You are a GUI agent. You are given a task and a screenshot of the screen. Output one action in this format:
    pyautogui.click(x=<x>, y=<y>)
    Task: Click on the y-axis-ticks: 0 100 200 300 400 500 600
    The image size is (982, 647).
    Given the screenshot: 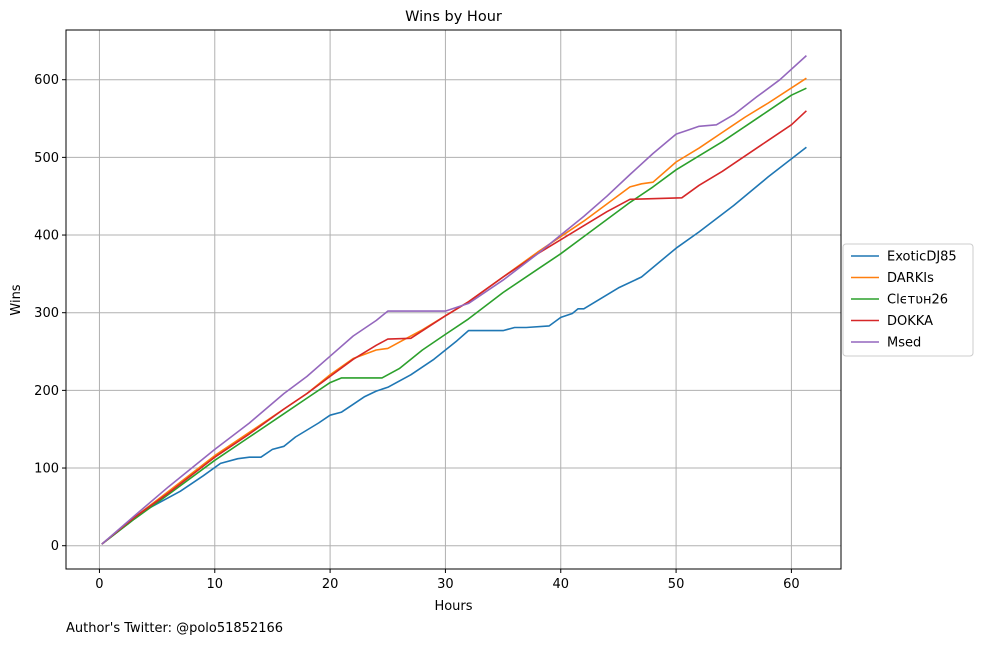 What is the action you would take?
    pyautogui.click(x=50, y=313)
    